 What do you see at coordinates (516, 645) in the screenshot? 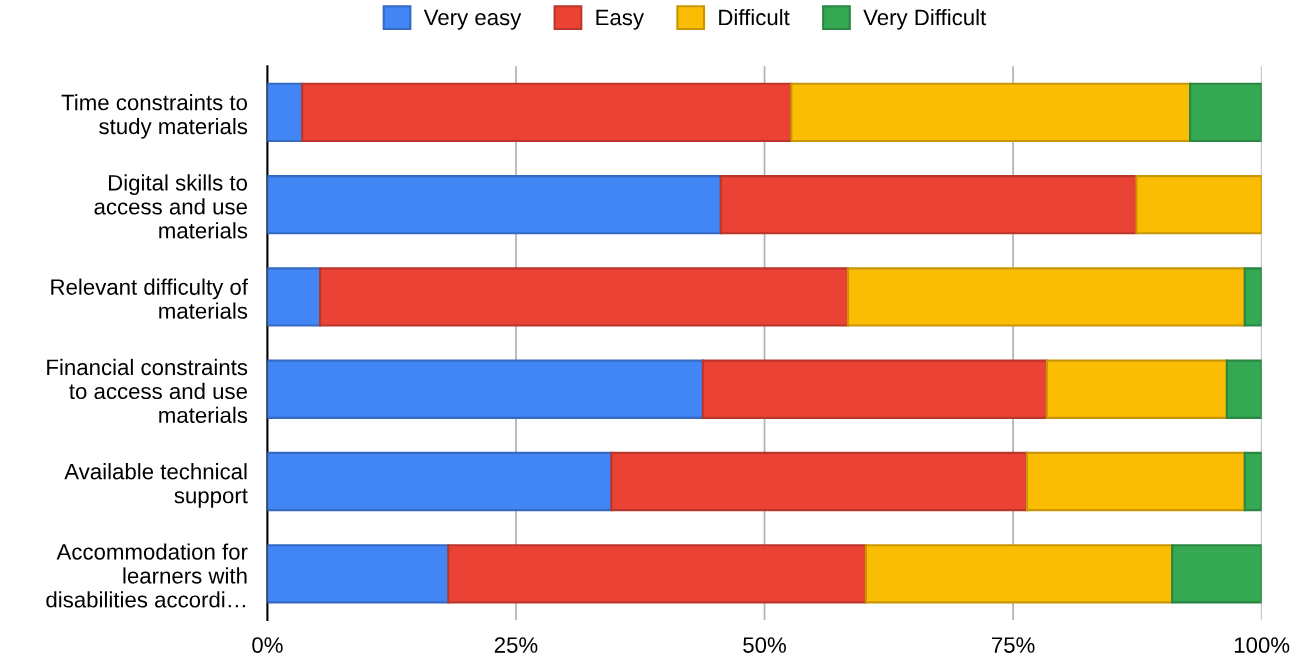
I see `x-tick-label: 25%` at bounding box center [516, 645].